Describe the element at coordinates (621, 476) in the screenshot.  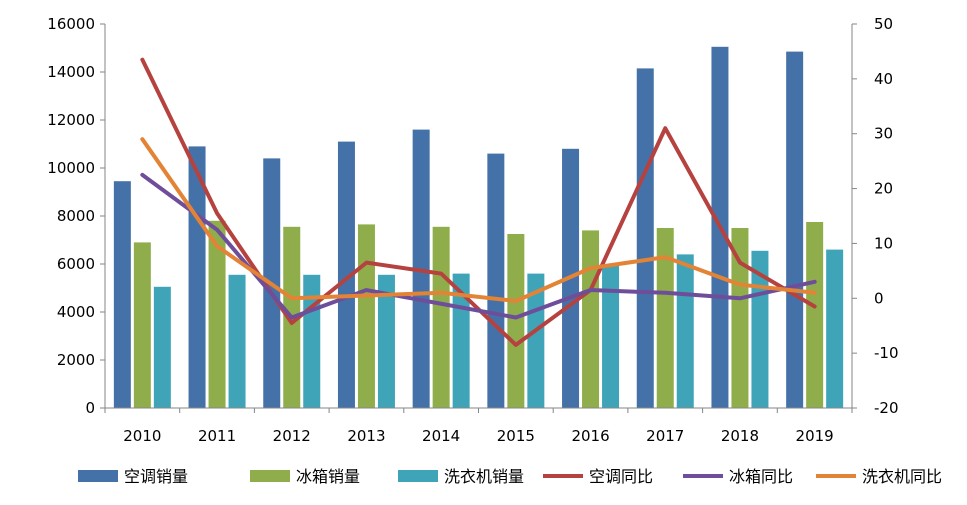
I see `legend-label-series-3: 空调同比` at that location.